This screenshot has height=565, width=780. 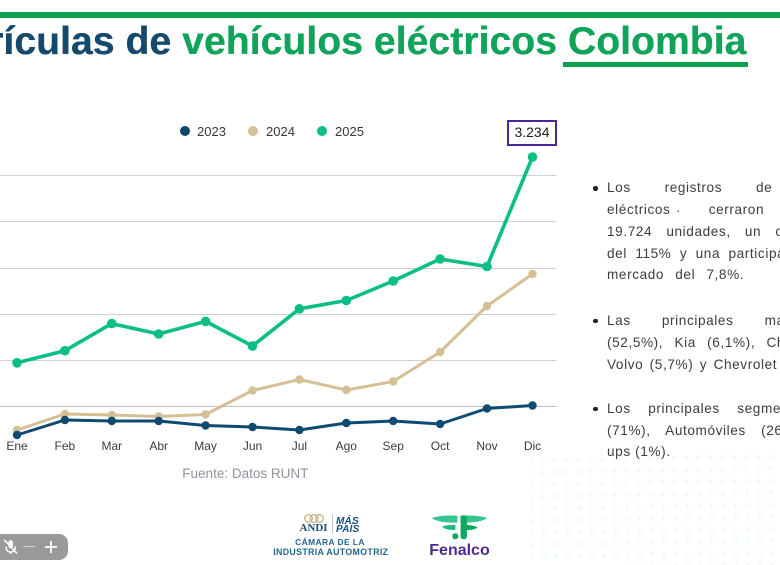 I want to click on svg-text: Oct, so click(x=440, y=446).